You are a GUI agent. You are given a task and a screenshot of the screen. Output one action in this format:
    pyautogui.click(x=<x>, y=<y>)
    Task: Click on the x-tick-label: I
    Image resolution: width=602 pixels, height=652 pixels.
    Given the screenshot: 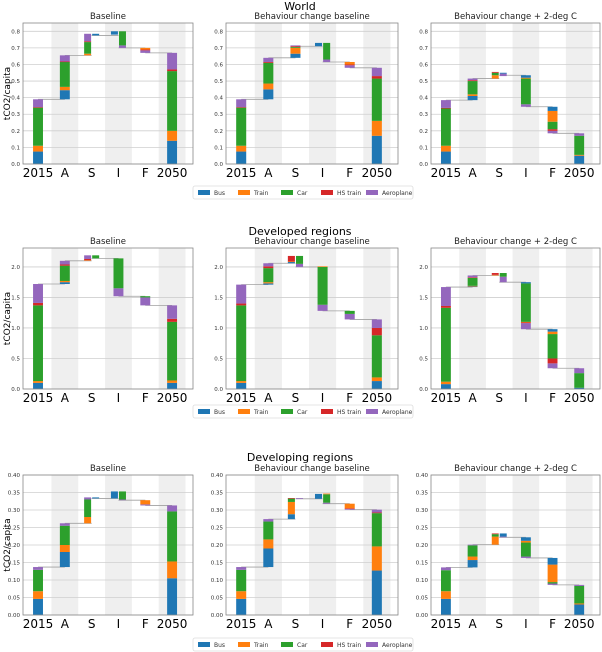 What is the action you would take?
    pyautogui.click(x=119, y=398)
    